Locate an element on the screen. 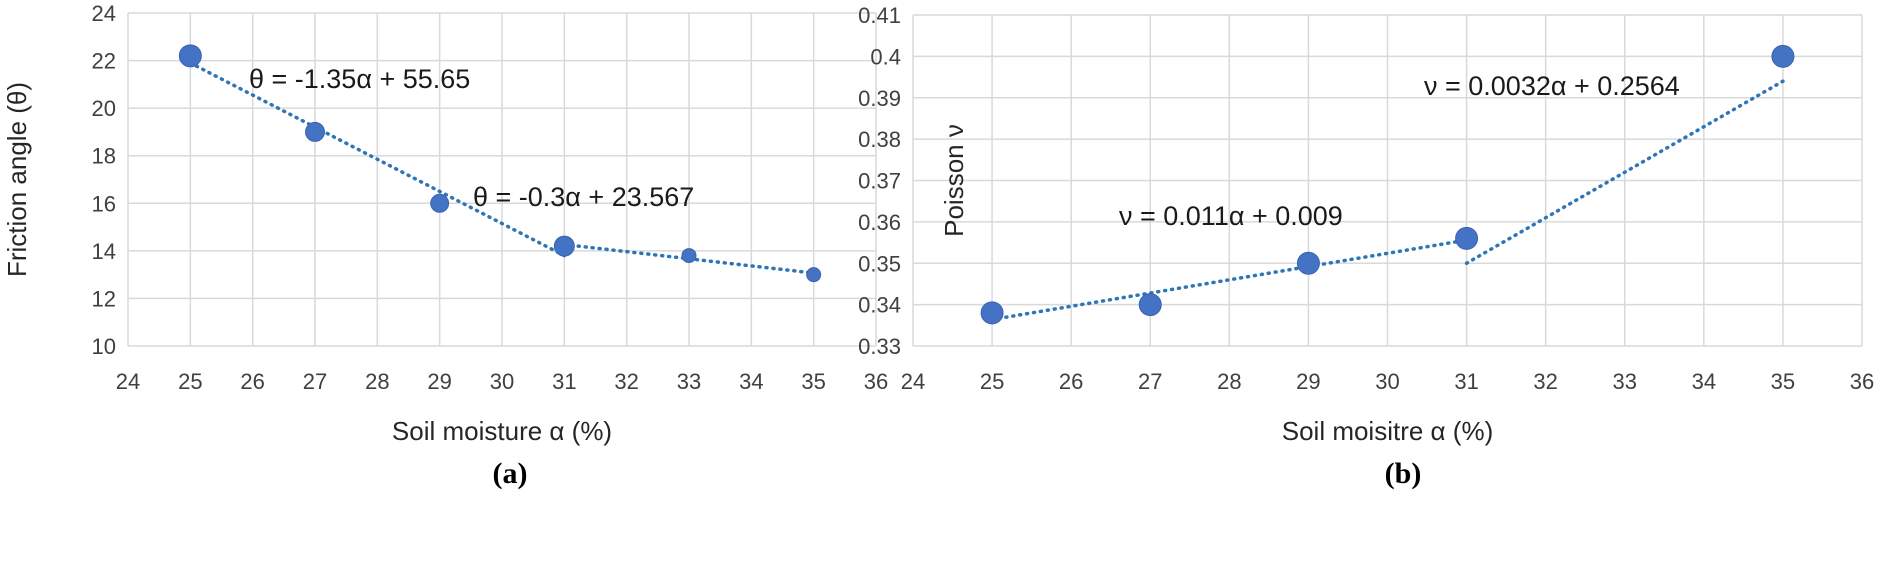 The height and width of the screenshot is (588, 1900). y-tick-label: 0.41 is located at coordinates (879, 15).